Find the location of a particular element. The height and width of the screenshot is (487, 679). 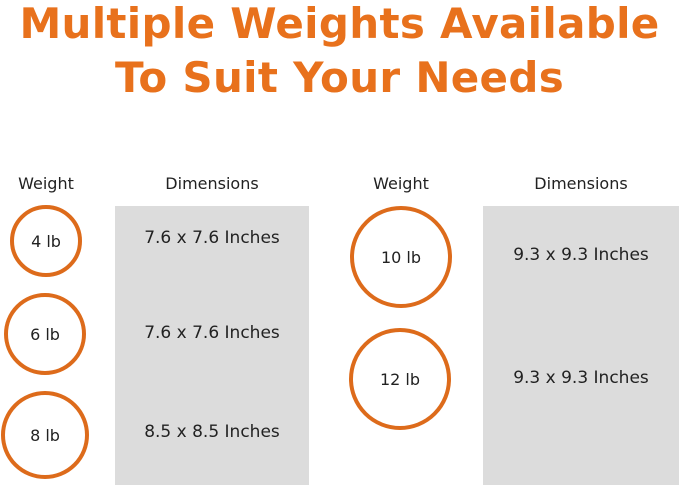

weight-circle-12lb: 12 lb is located at coordinates (400, 379).